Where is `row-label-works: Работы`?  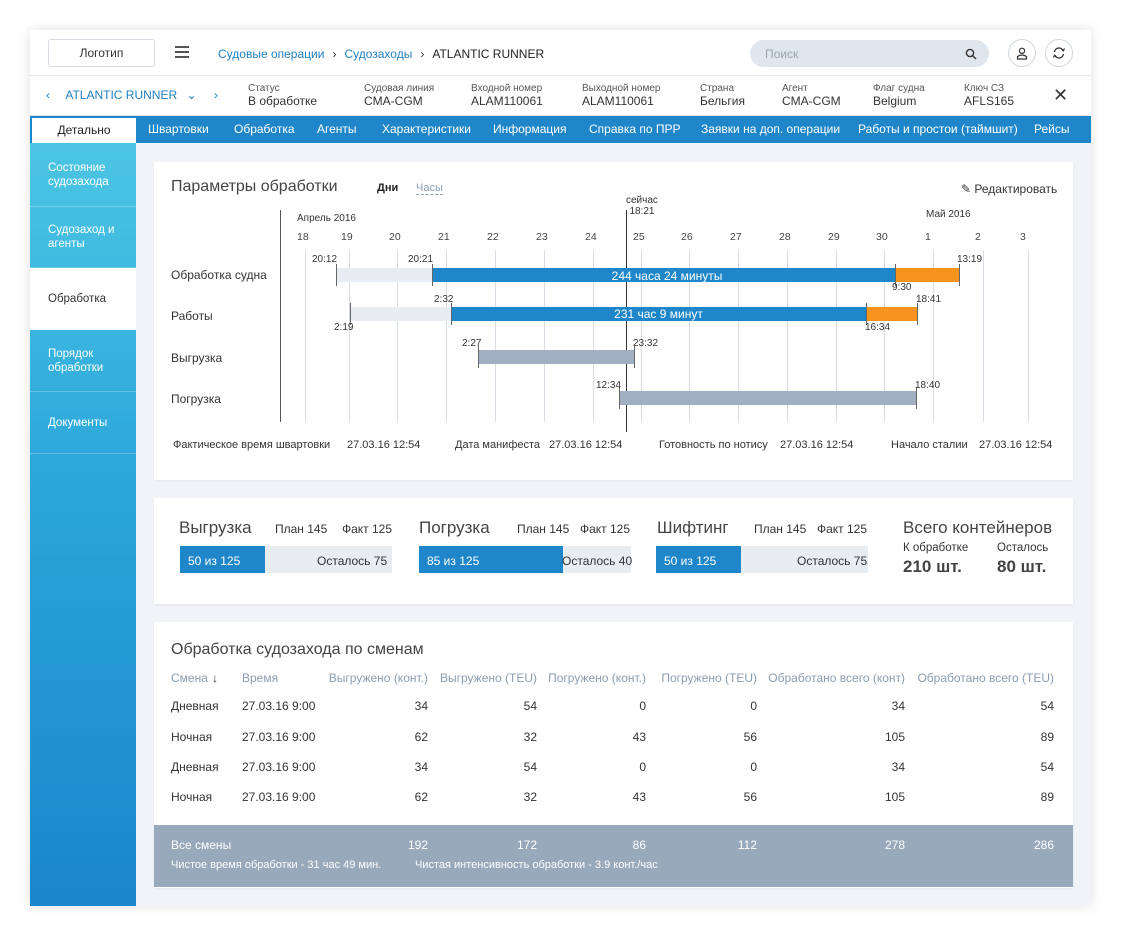 row-label-works: Работы is located at coordinates (192, 316).